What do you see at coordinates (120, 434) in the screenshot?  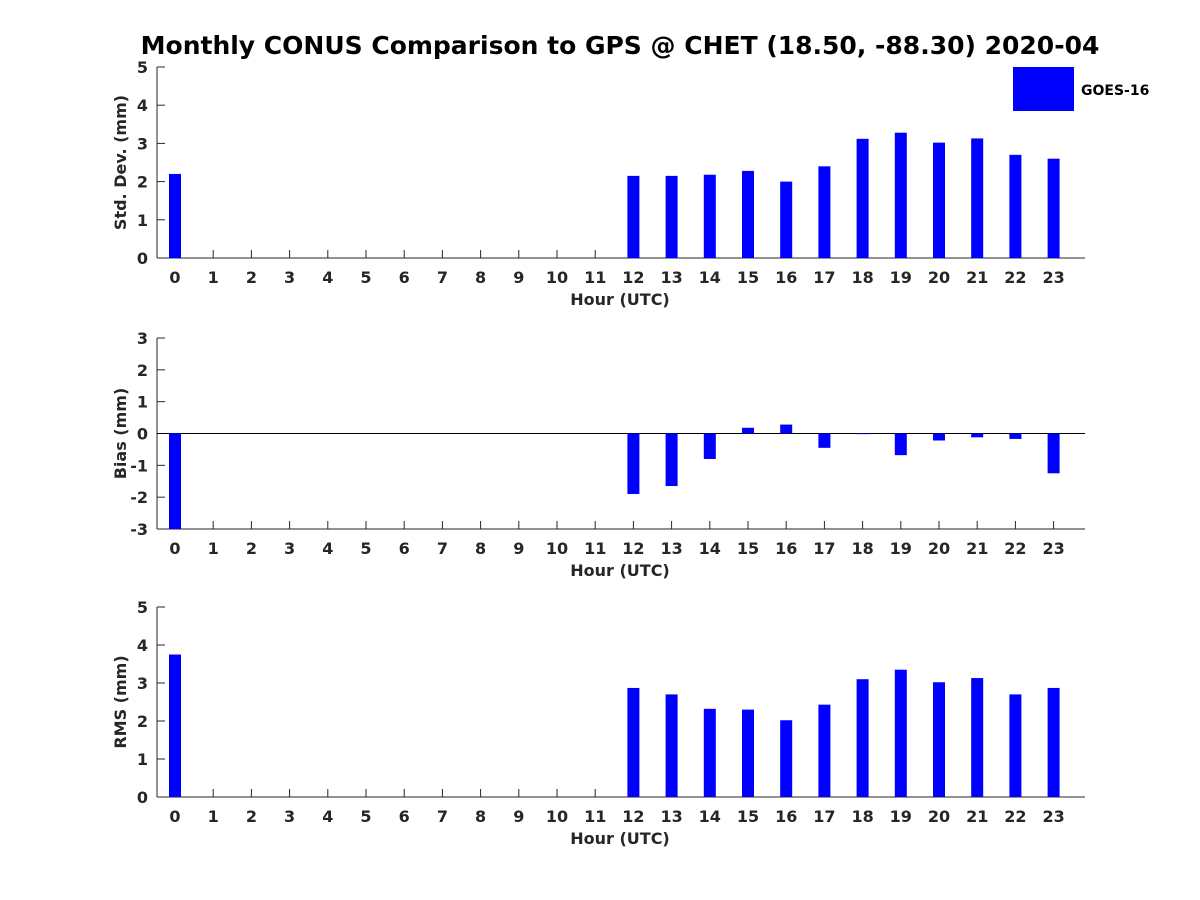 I see `y-axis-label: Bias (mm)` at bounding box center [120, 434].